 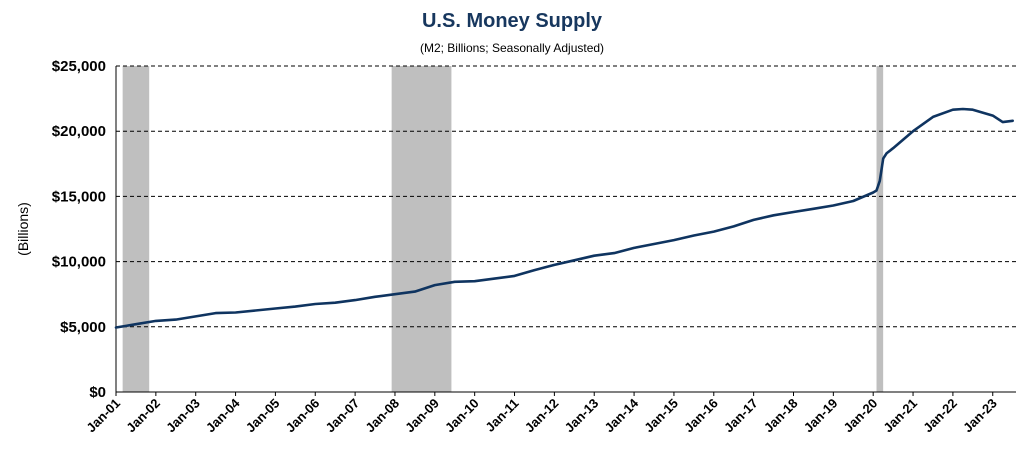 I want to click on x-tick-label: Jan-07, so click(x=342, y=416).